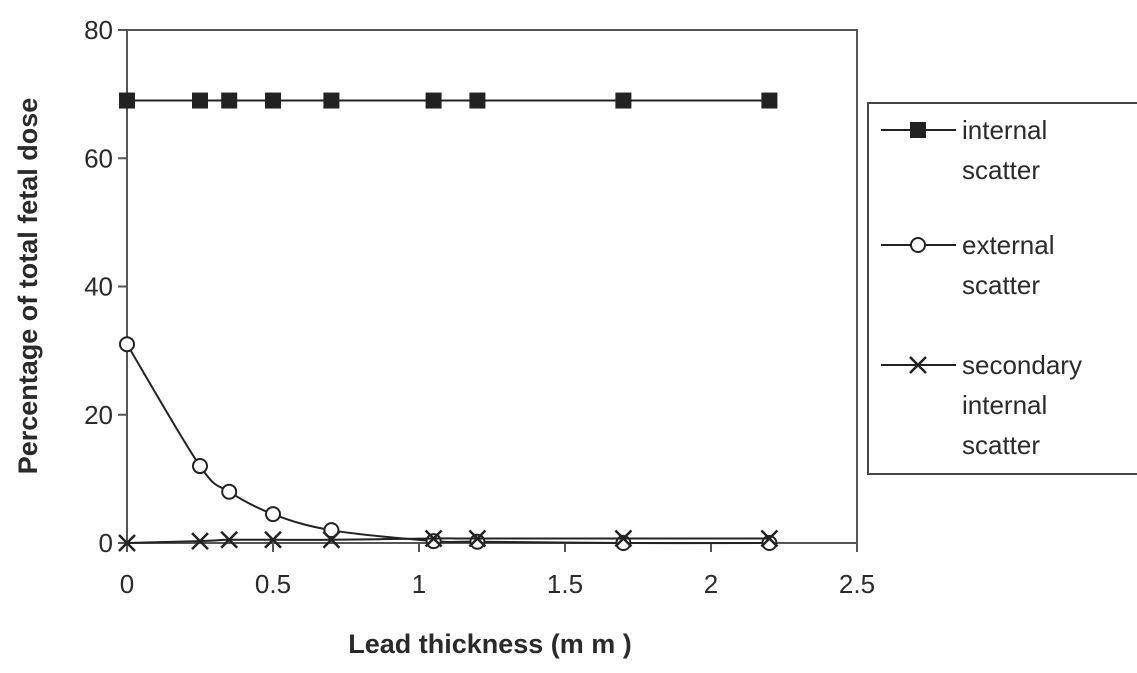 The image size is (1137, 673). What do you see at coordinates (1008, 245) in the screenshot?
I see `legend-label: external` at bounding box center [1008, 245].